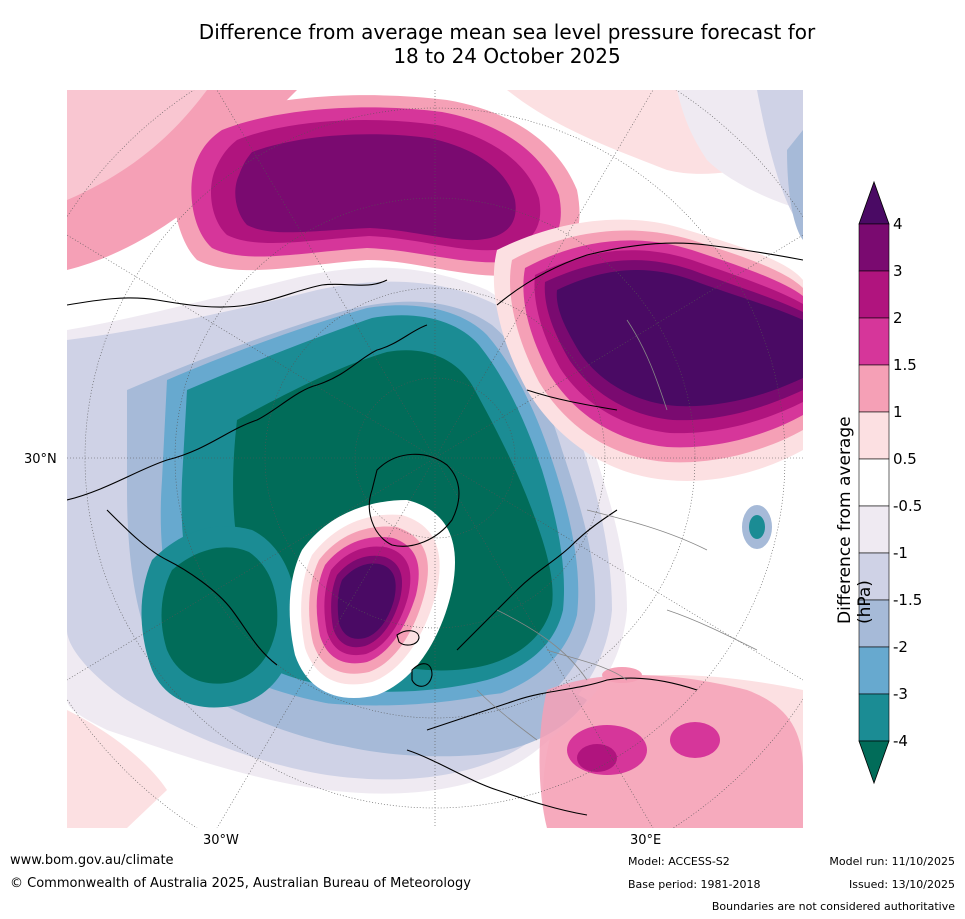  Describe the element at coordinates (898, 318) in the screenshot. I see `colorbar-tick-label: 2` at that location.